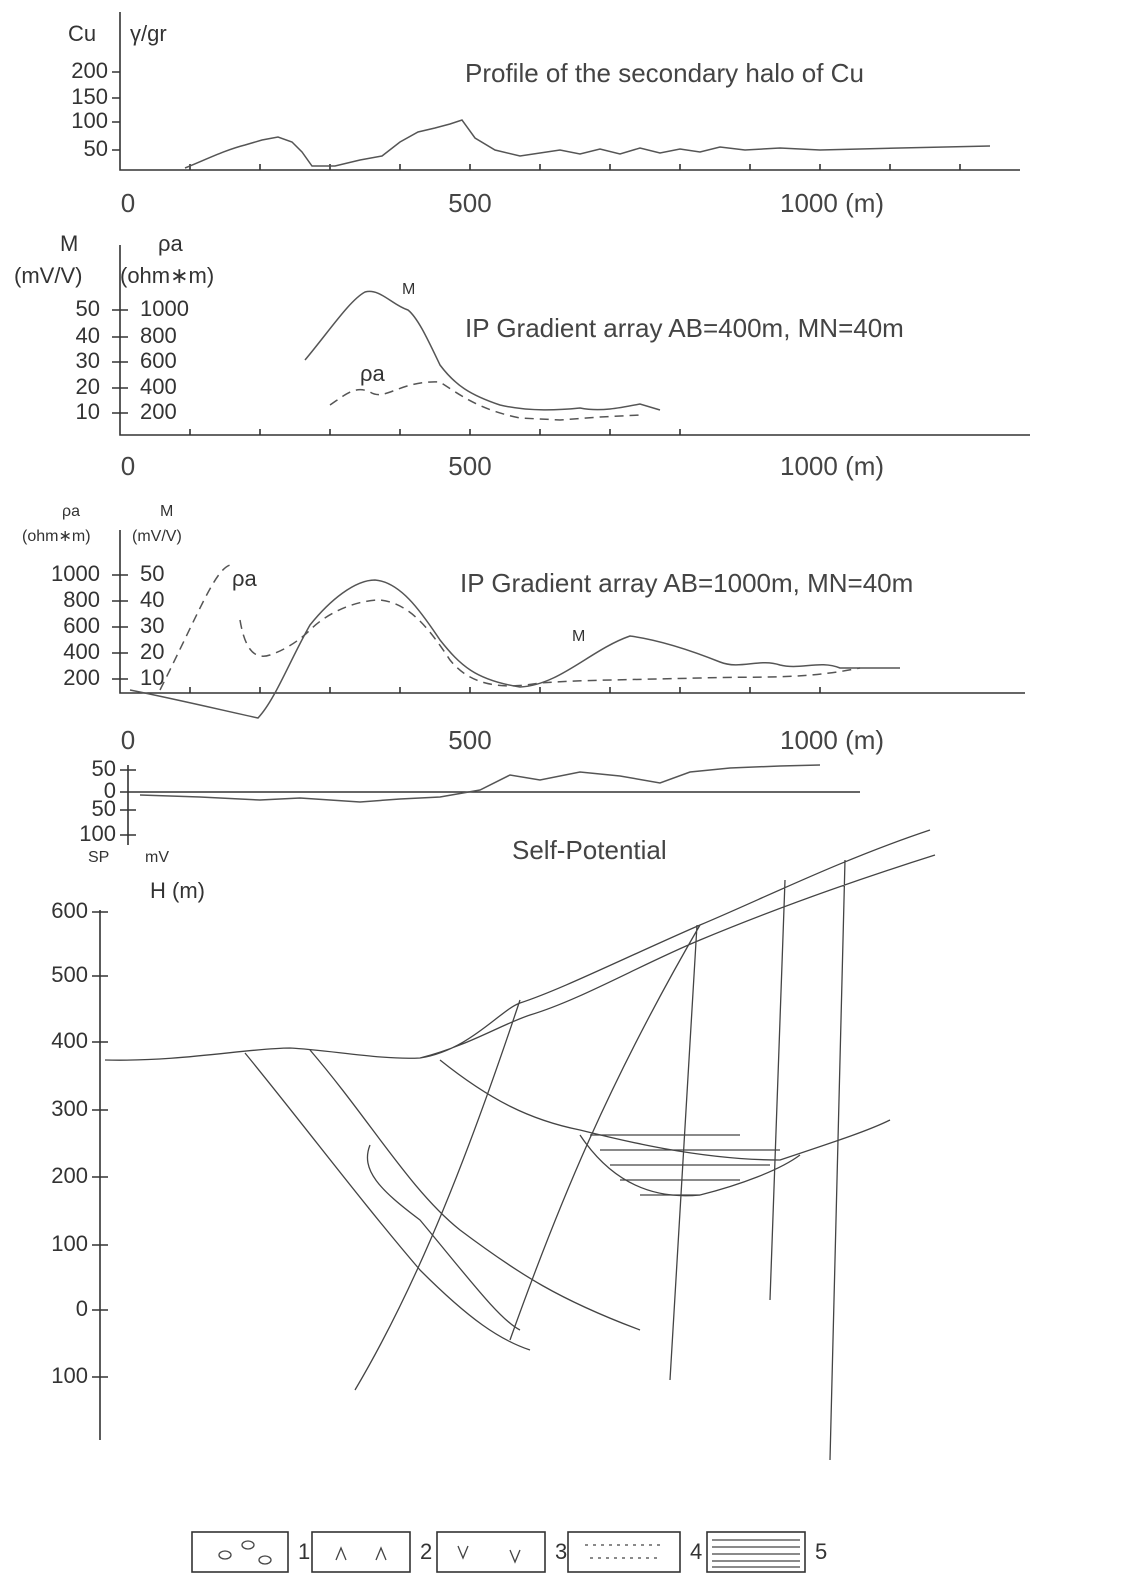 The width and height of the screenshot is (1133, 1579). I want to click on y-tick-label: 400, so click(69, 1040).